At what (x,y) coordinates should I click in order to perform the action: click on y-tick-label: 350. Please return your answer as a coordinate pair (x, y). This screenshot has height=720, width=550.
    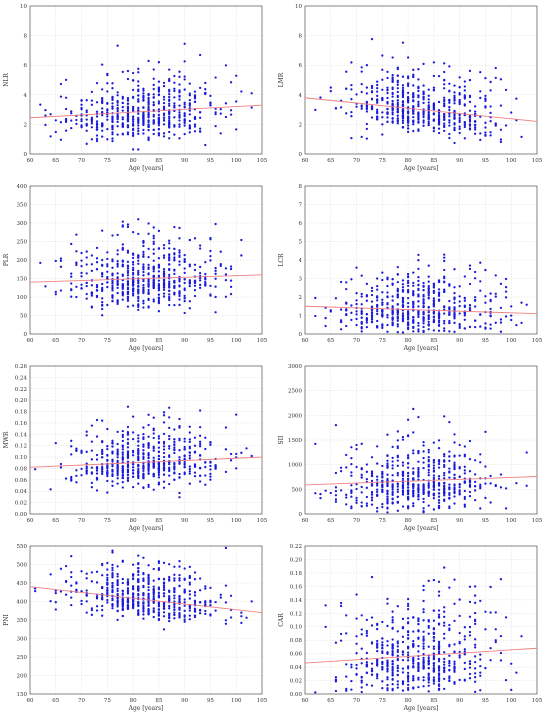
    Looking at the image, I should click on (22, 206).